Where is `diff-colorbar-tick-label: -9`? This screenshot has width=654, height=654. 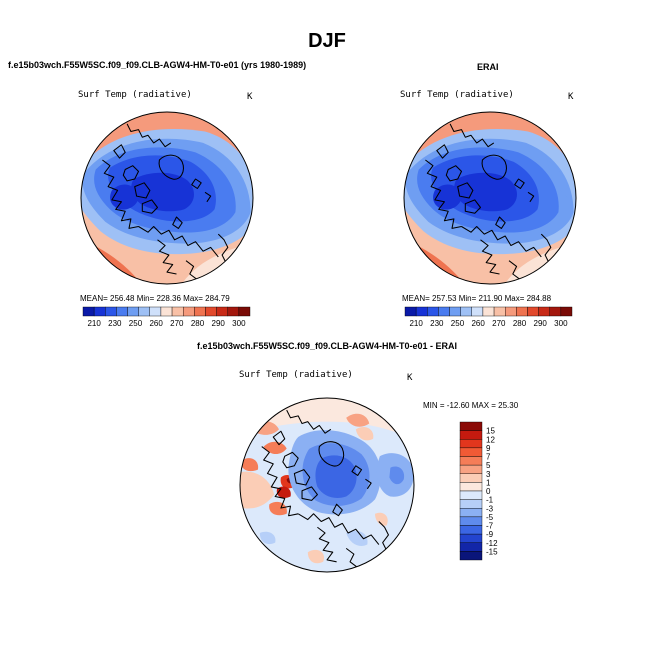 diff-colorbar-tick-label: -9 is located at coordinates (490, 534).